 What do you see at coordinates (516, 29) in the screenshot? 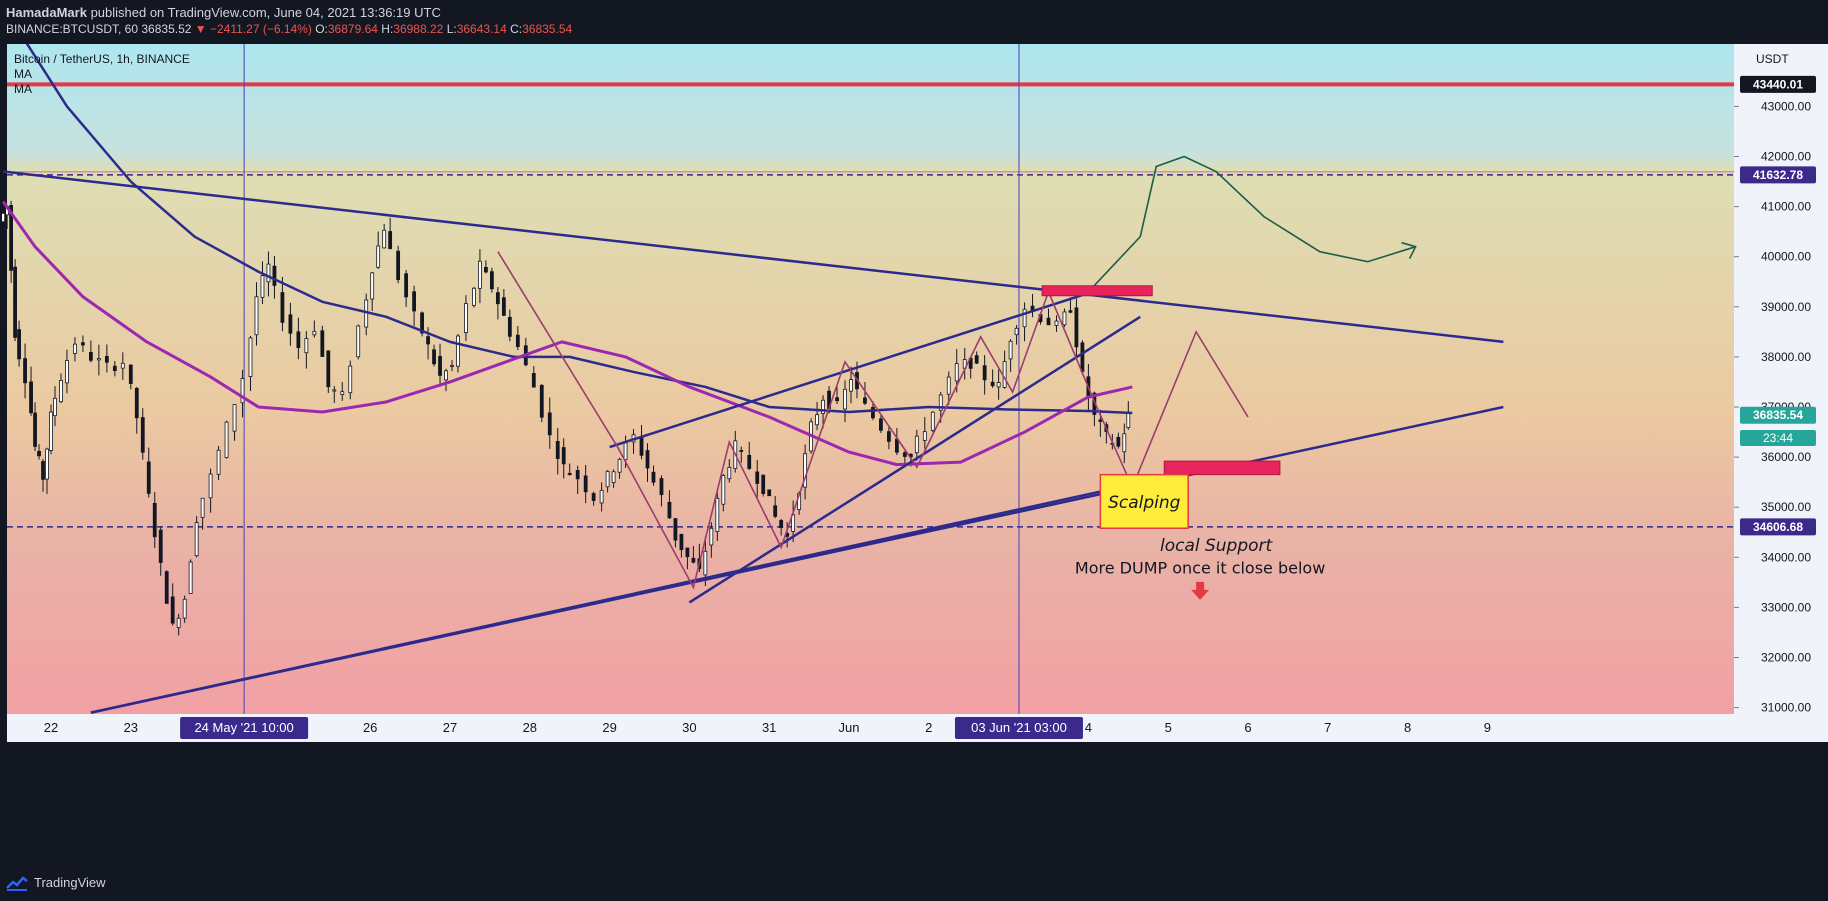
I see `close-label: C:` at bounding box center [516, 29].